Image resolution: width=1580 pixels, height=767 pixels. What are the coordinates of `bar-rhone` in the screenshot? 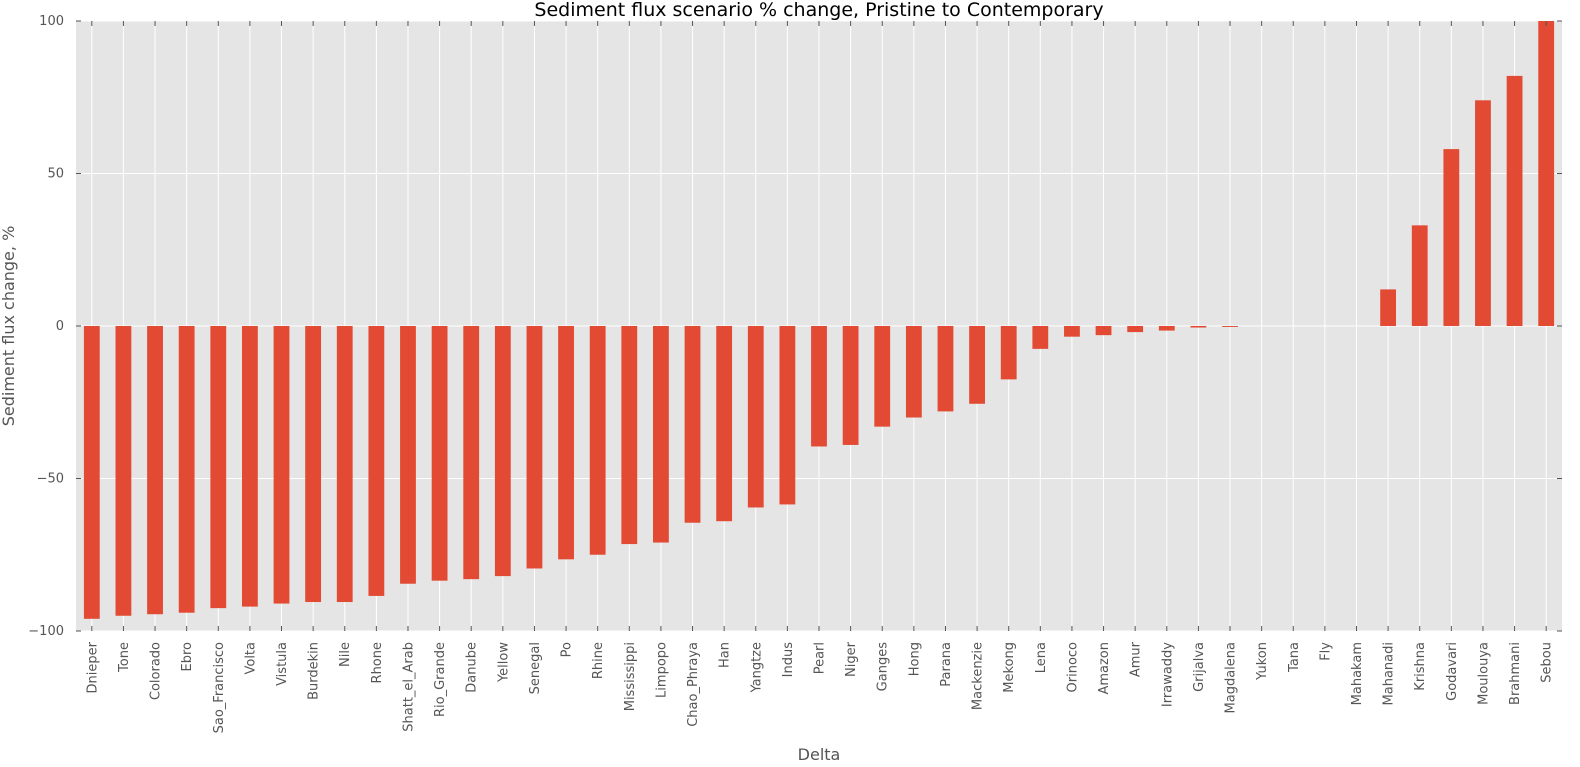 It's located at (376, 461).